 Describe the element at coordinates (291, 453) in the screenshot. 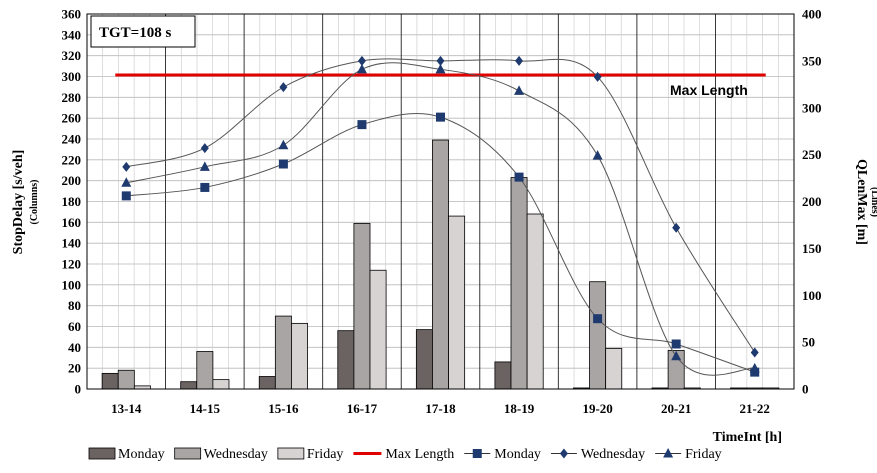

I see `legend-swatch-bar-friday` at that location.